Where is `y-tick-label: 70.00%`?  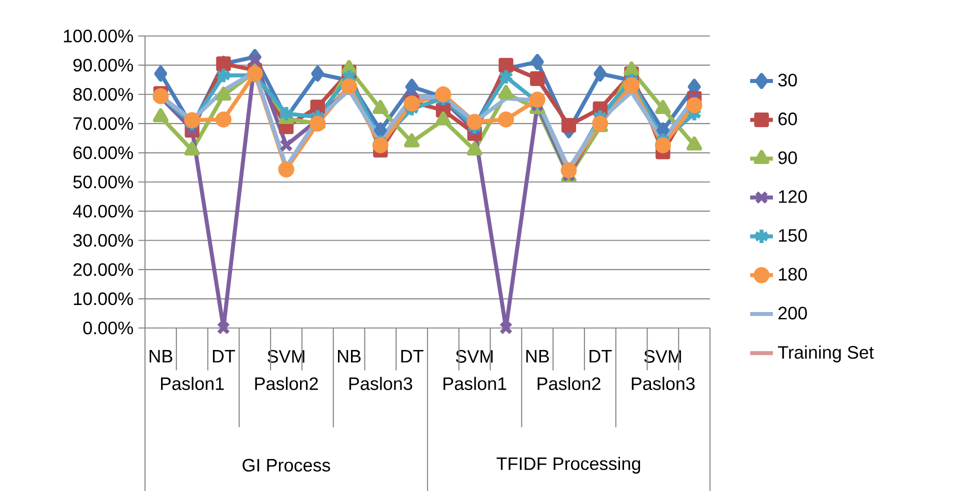 y-tick-label: 70.00% is located at coordinates (103, 123).